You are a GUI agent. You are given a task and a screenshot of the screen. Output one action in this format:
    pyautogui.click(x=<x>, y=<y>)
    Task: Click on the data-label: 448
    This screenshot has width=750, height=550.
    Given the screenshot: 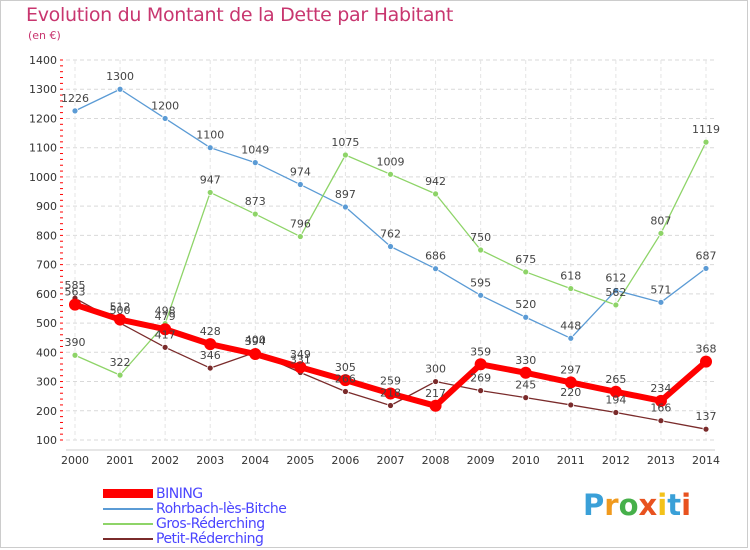 What is the action you would take?
    pyautogui.click(x=570, y=325)
    